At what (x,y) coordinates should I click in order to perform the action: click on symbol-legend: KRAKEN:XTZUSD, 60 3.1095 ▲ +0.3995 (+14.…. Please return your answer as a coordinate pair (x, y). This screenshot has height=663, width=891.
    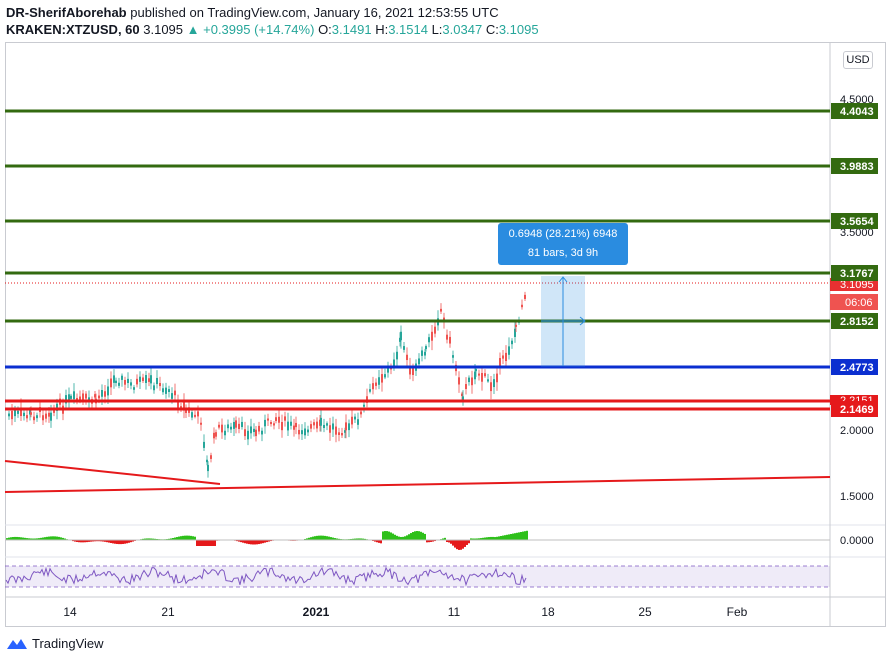
    Looking at the image, I should click on (272, 29).